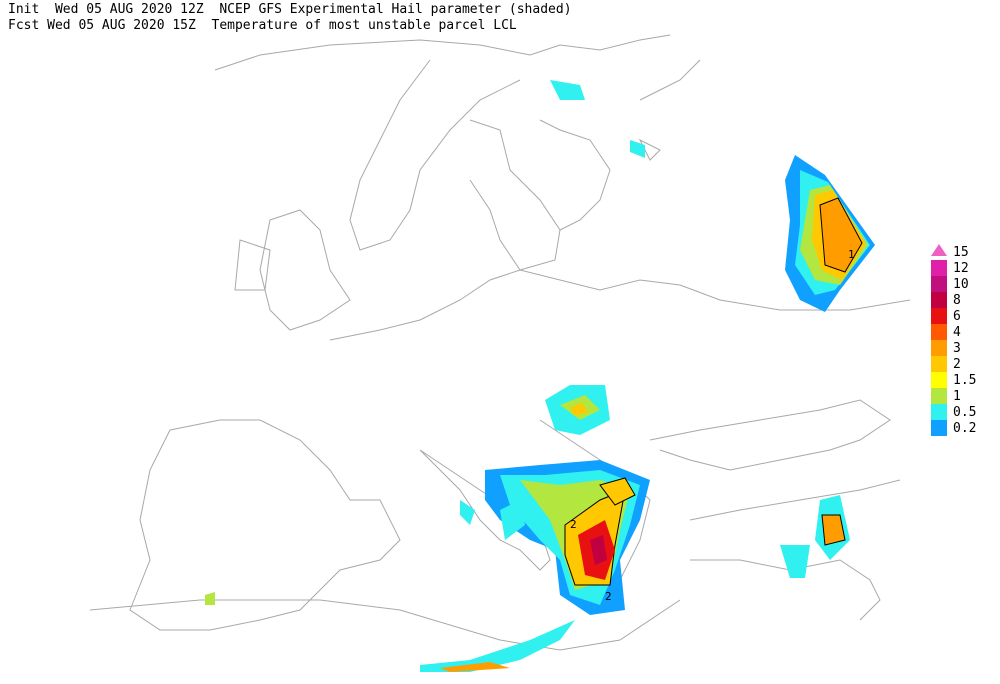  I want to click on legend-label: 12, so click(961, 268).